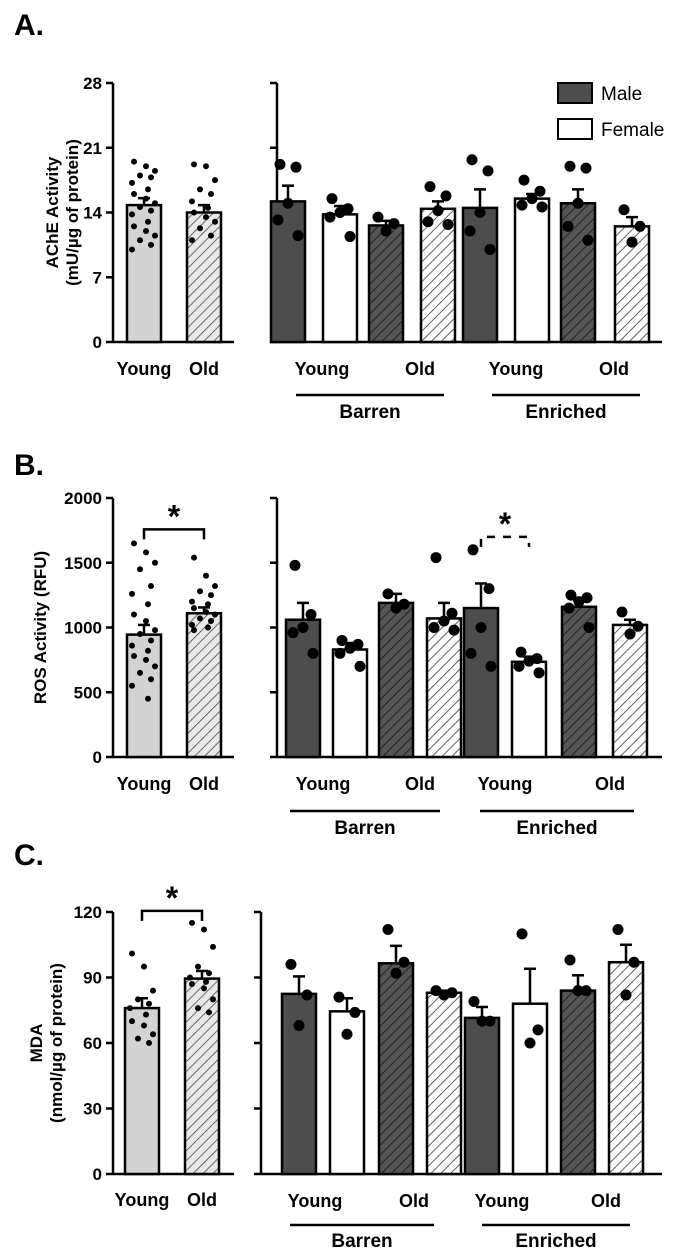 The height and width of the screenshot is (1253, 681). I want to click on significance-bracket-dashed, so click(505, 541).